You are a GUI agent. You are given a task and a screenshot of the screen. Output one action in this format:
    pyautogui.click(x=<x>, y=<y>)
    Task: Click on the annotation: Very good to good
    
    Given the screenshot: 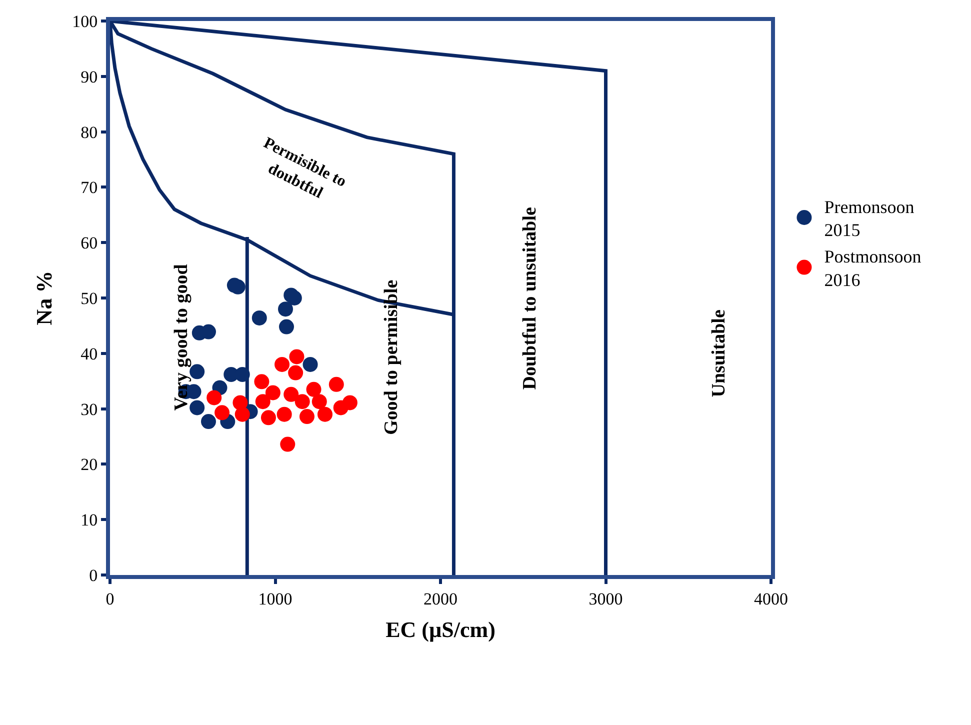 What is the action you would take?
    pyautogui.click(x=181, y=337)
    